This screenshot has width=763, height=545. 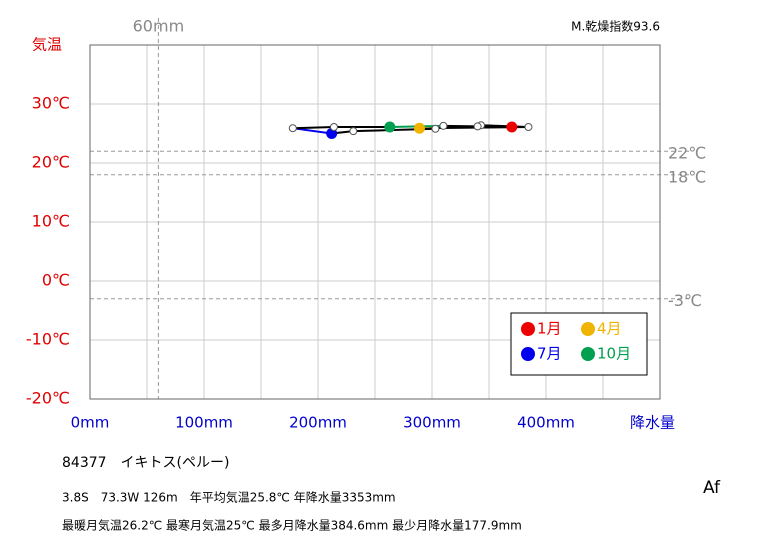 I want to click on x-tick-label: 0mm, so click(x=90, y=423).